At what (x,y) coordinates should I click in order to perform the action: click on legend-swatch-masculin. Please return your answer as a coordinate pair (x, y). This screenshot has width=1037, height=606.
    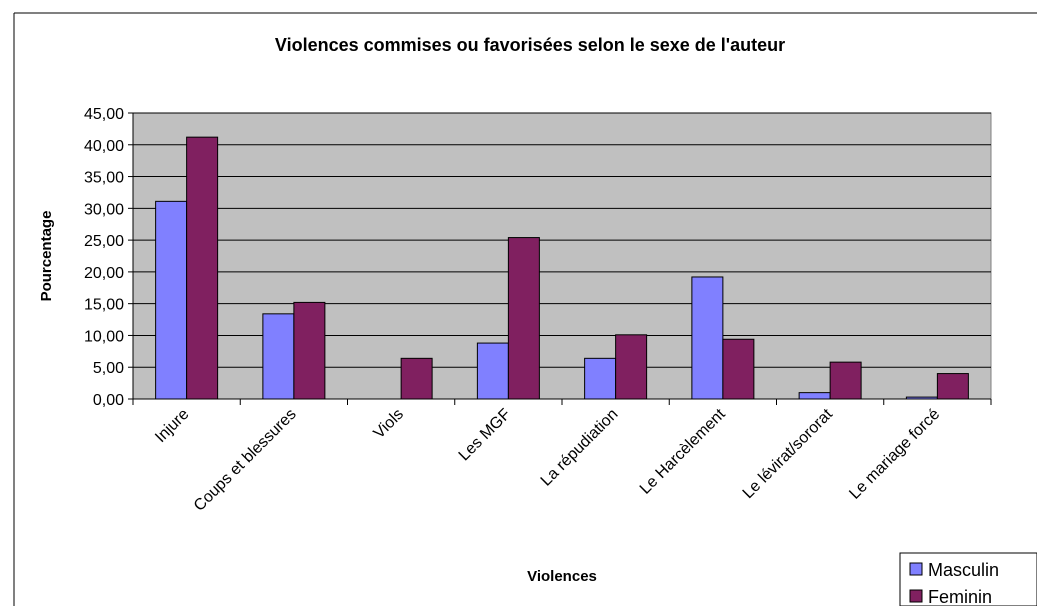
    Looking at the image, I should click on (916, 569).